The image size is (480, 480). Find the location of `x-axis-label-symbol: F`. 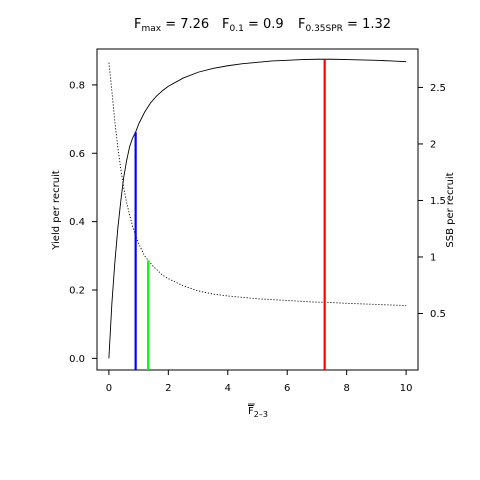

x-axis-label-symbol: F is located at coordinates (251, 411).